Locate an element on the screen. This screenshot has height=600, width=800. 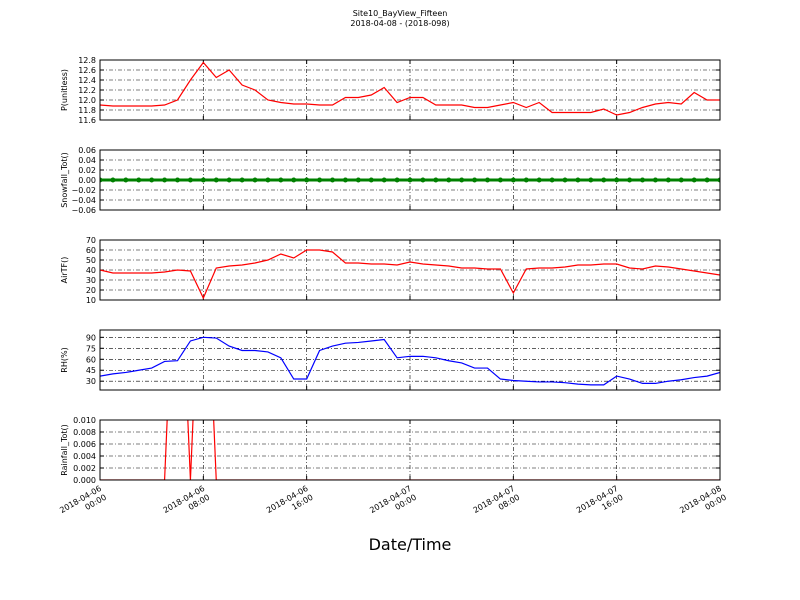
y-tick-label: −0.06 is located at coordinates (83, 210).